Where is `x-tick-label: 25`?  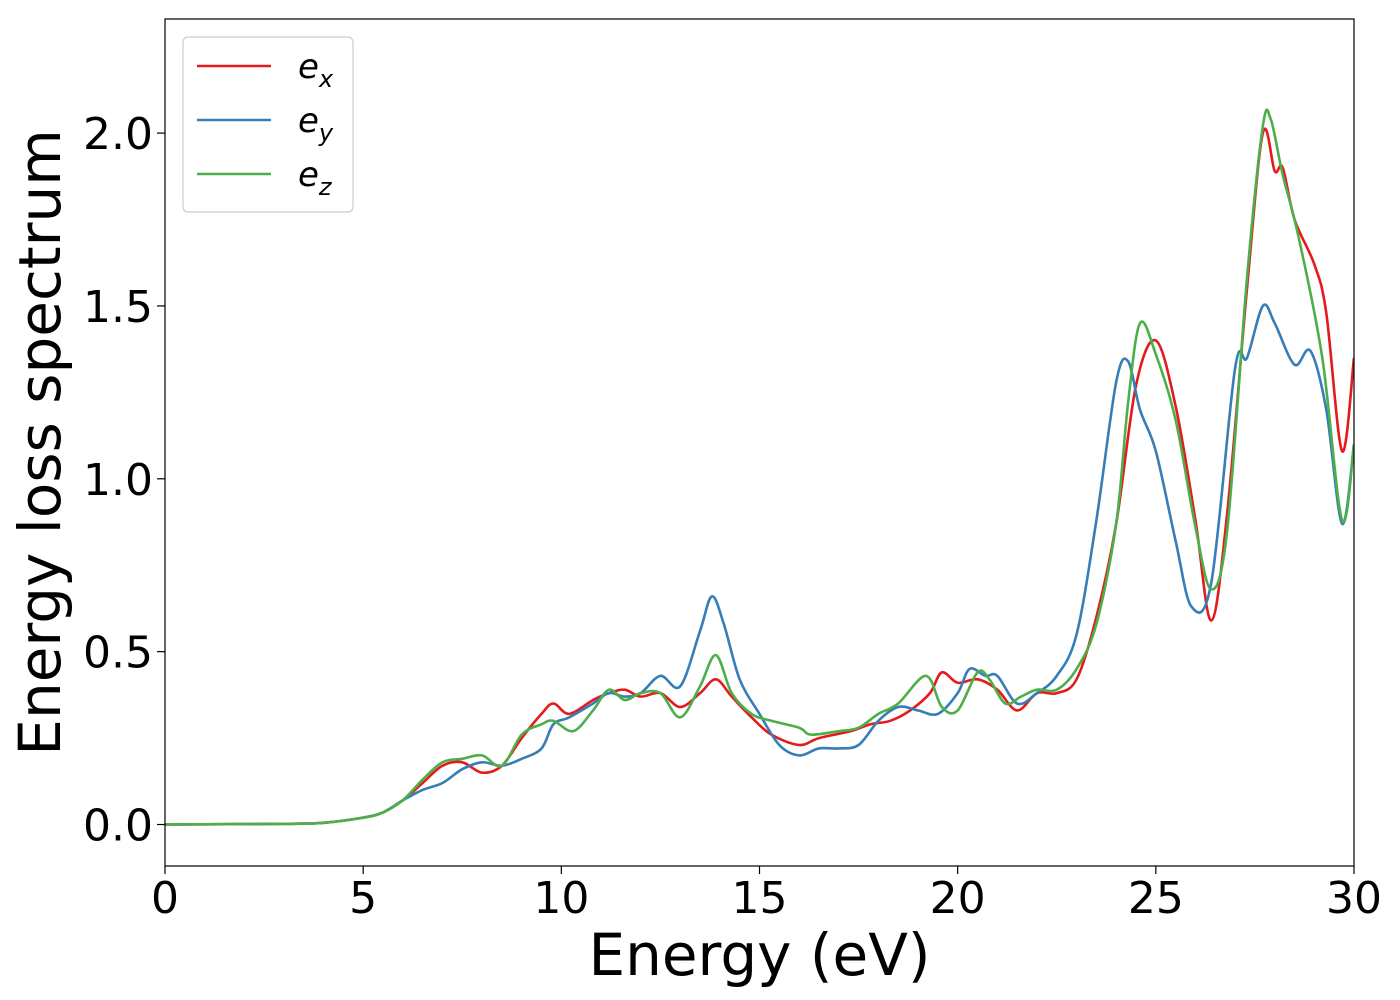
x-tick-label: 25 is located at coordinates (1156, 898).